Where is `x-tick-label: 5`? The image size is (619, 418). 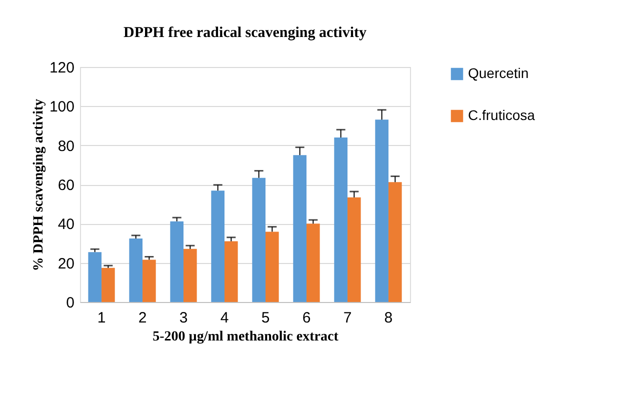 x-tick-label: 5 is located at coordinates (265, 318).